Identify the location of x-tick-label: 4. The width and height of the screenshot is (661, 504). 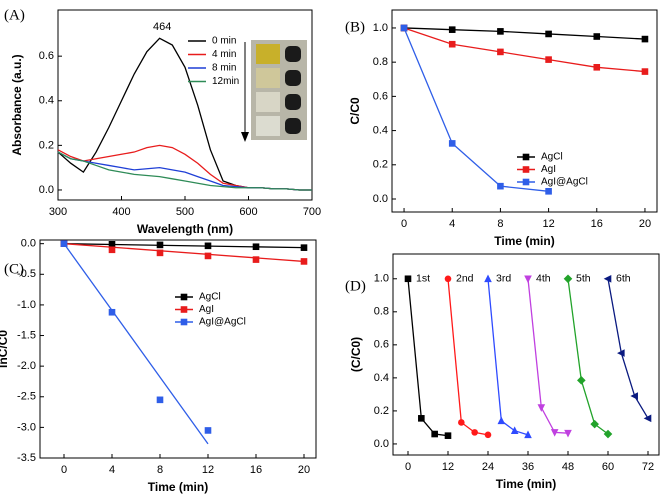
(452, 224).